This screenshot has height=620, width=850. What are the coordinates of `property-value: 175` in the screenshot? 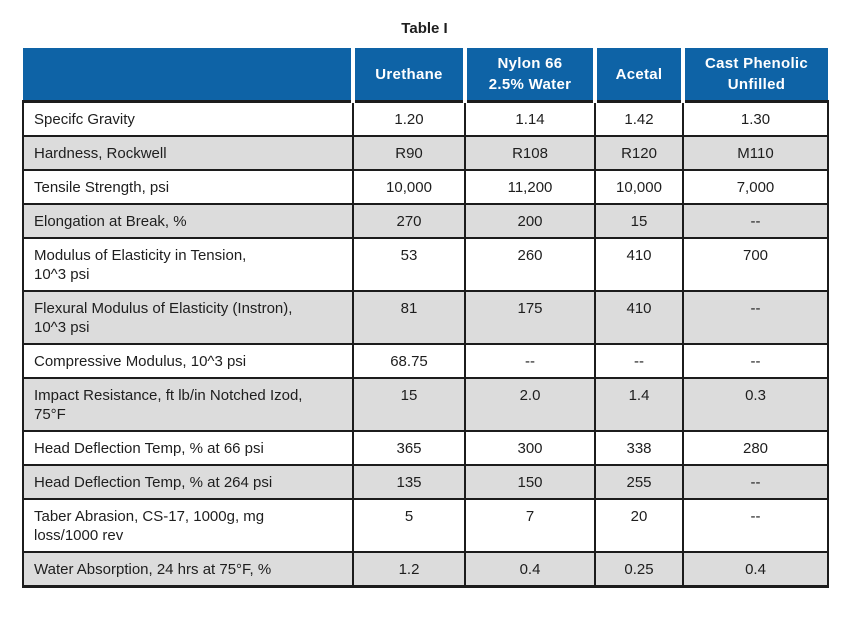 It's located at (530, 317).